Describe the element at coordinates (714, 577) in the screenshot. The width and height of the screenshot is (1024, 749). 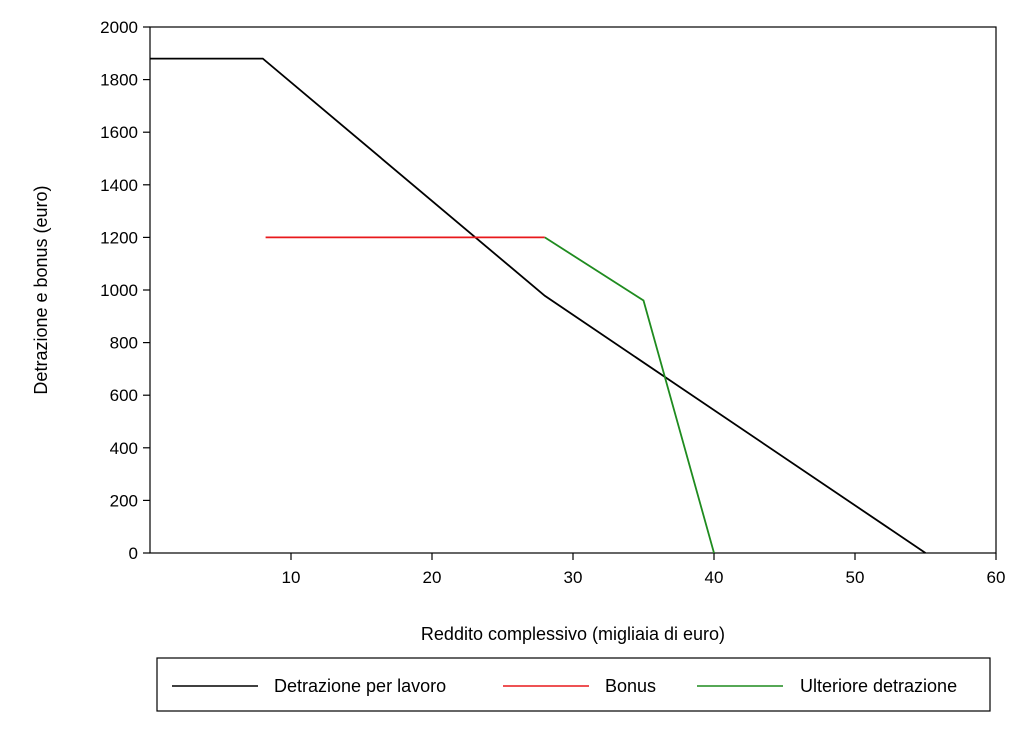
I see `x-tick-label: 40` at that location.